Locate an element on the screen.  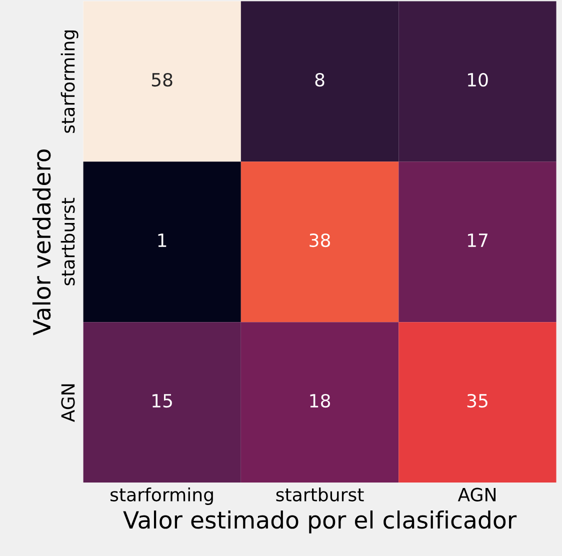
data-label: 8 is located at coordinates (319, 79).